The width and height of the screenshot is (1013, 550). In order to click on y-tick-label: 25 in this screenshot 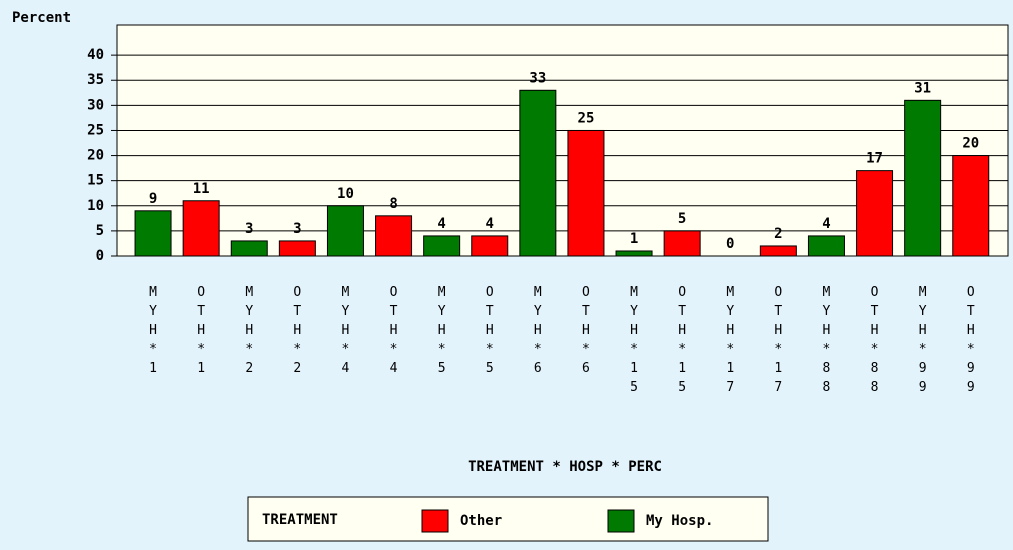, I will do `click(95, 130)`.